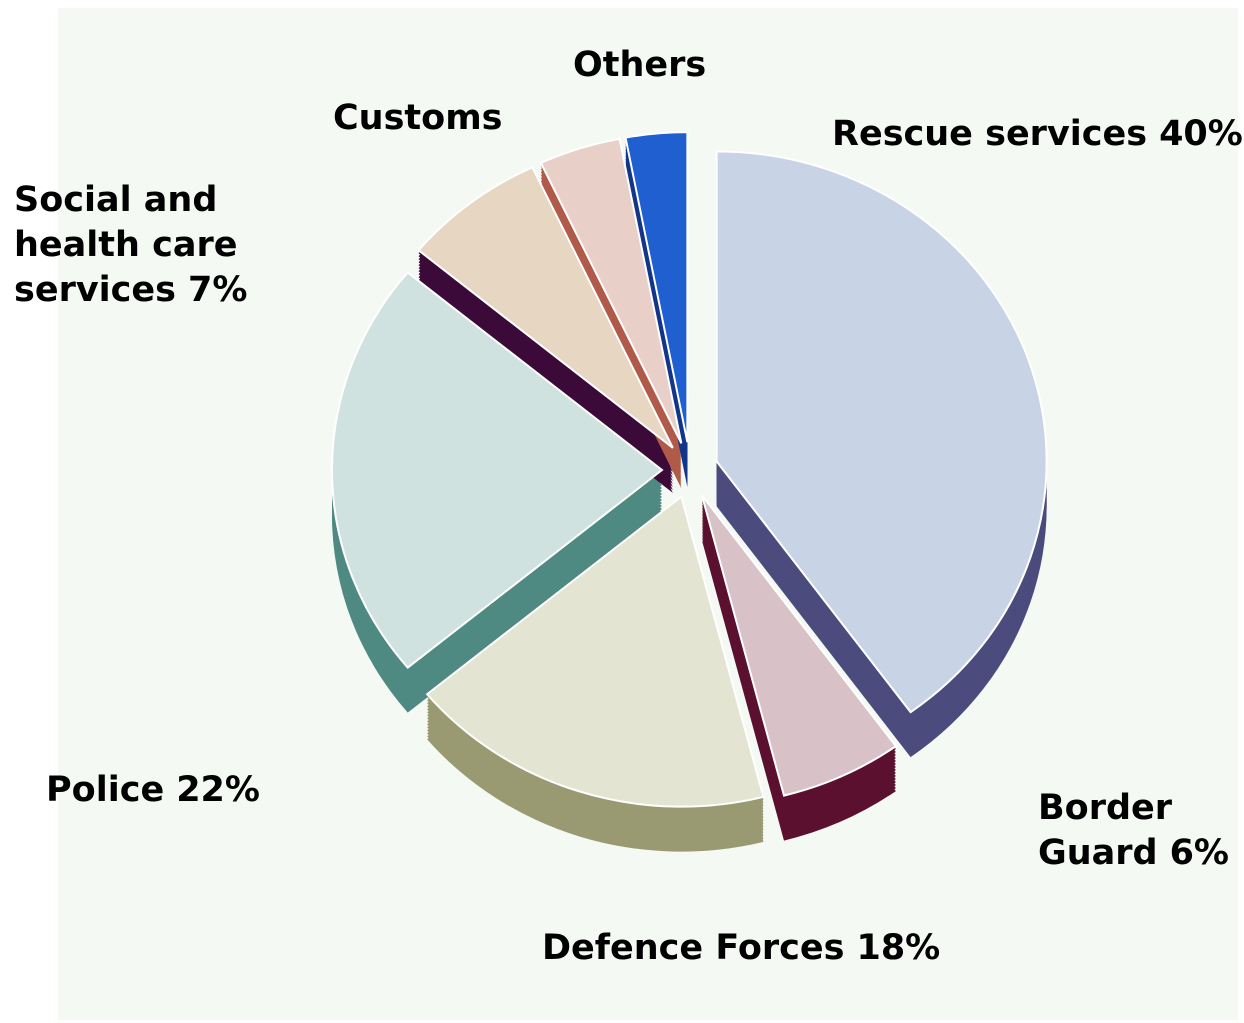 The height and width of the screenshot is (1023, 1244). Describe the element at coordinates (990, 134) in the screenshot. I see `category-label: Rescue services` at that location.